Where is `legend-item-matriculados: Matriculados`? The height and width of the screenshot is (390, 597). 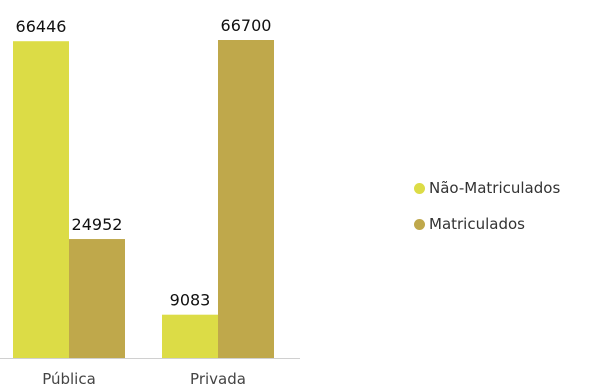
legend-item-matriculados: Matriculados is located at coordinates (487, 224).